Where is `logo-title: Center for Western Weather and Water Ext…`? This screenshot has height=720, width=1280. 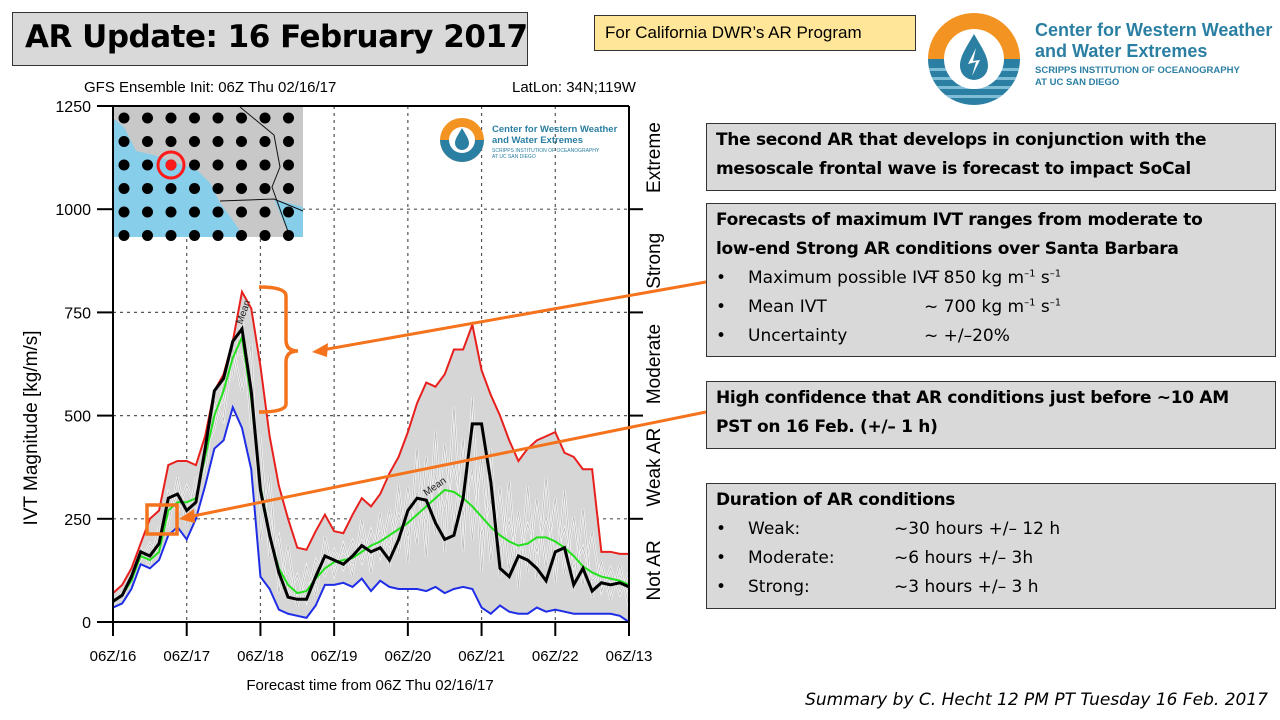
logo-title: Center for Western Weather and Water Ext… is located at coordinates (1153, 41).